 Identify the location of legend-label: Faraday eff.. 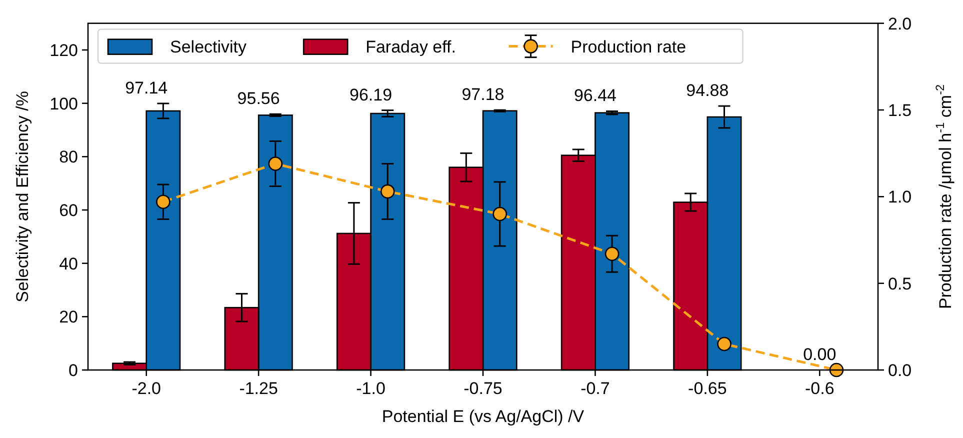
(411, 46).